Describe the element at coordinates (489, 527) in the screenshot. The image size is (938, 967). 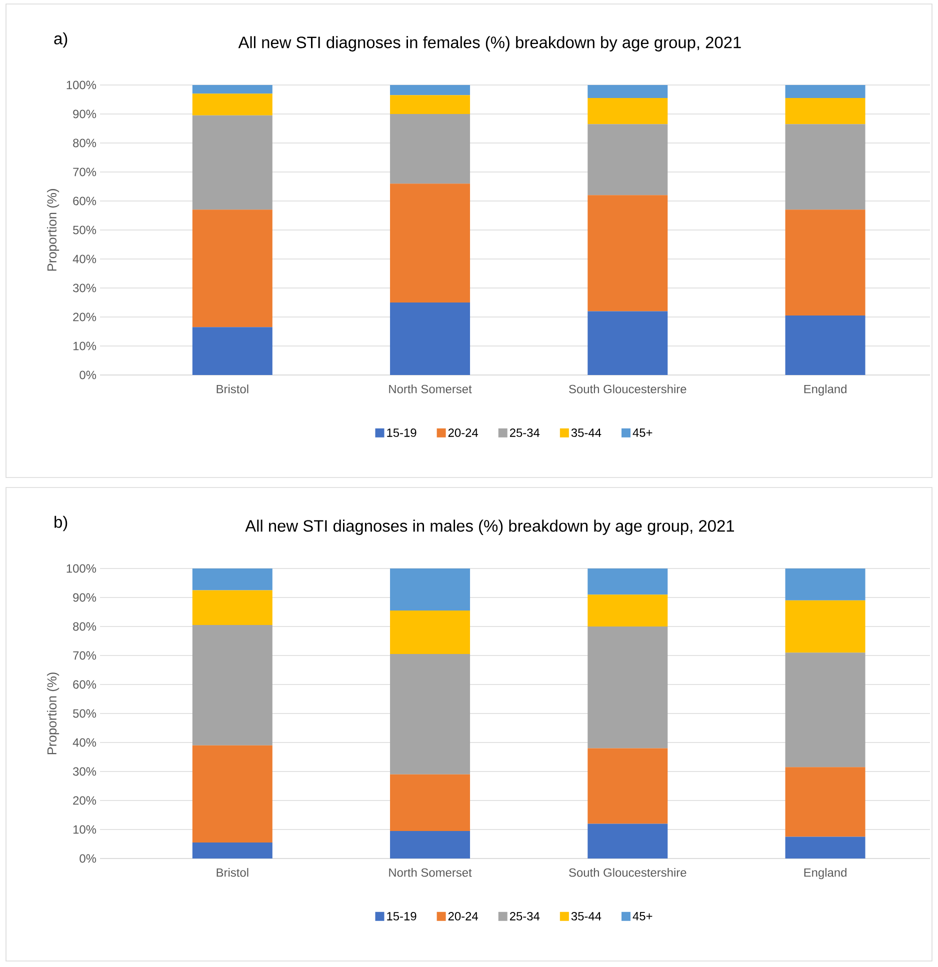
I see `chart-title: All new STI diagnoses in males (%) breakdown by age group, 2021` at that location.